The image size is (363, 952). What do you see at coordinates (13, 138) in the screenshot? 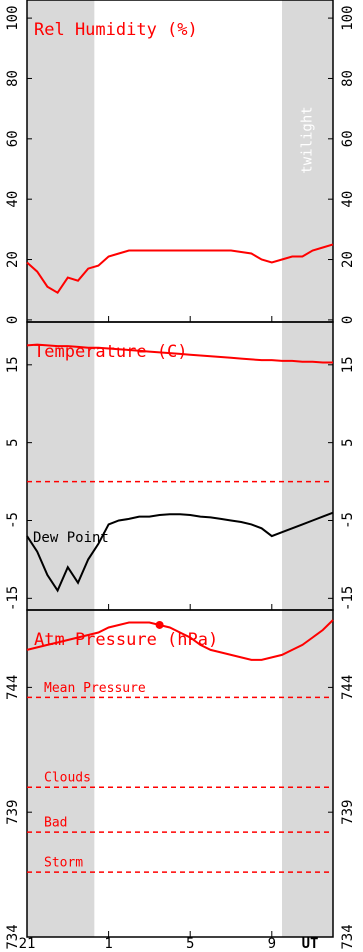
I see `y-tick-label: 60` at bounding box center [13, 138].